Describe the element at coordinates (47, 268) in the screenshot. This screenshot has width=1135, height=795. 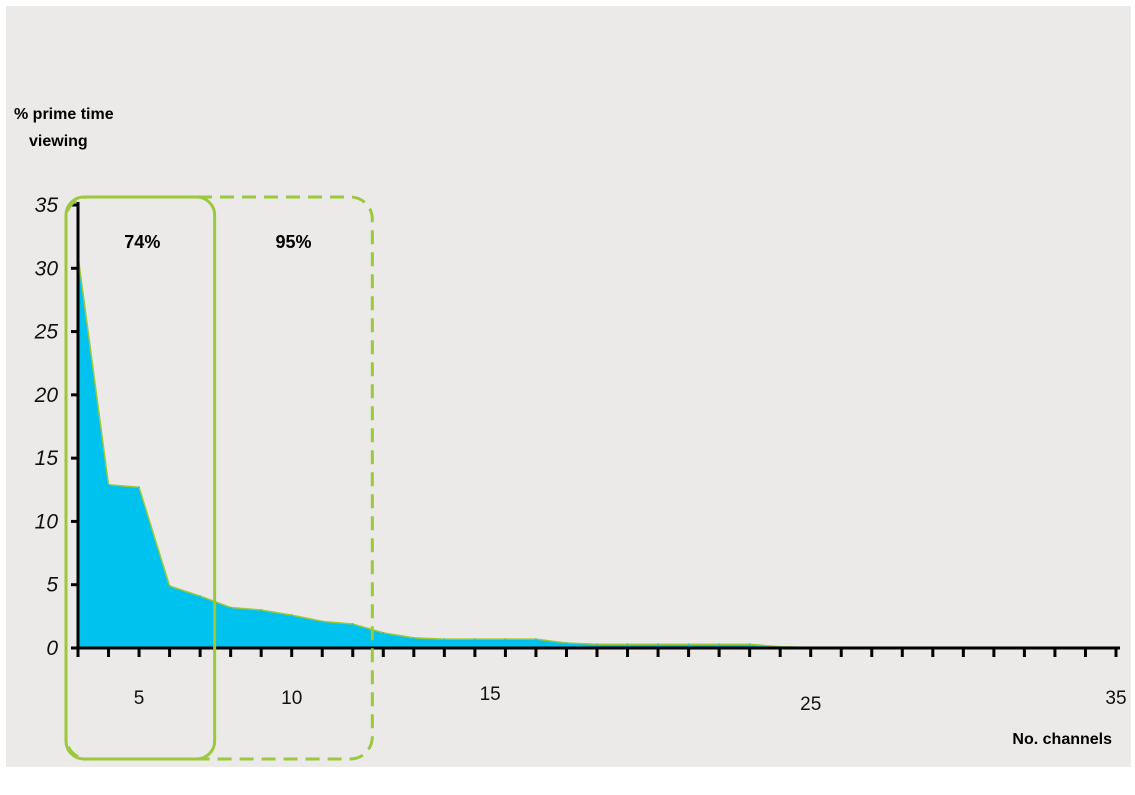
I see `y-tick-label: 30` at that location.